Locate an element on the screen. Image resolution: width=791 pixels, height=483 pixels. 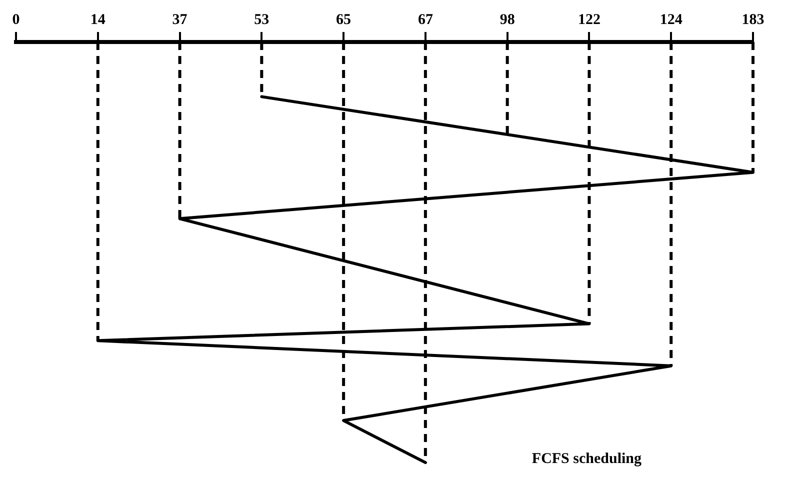
x-tick-label: 122 is located at coordinates (589, 20).